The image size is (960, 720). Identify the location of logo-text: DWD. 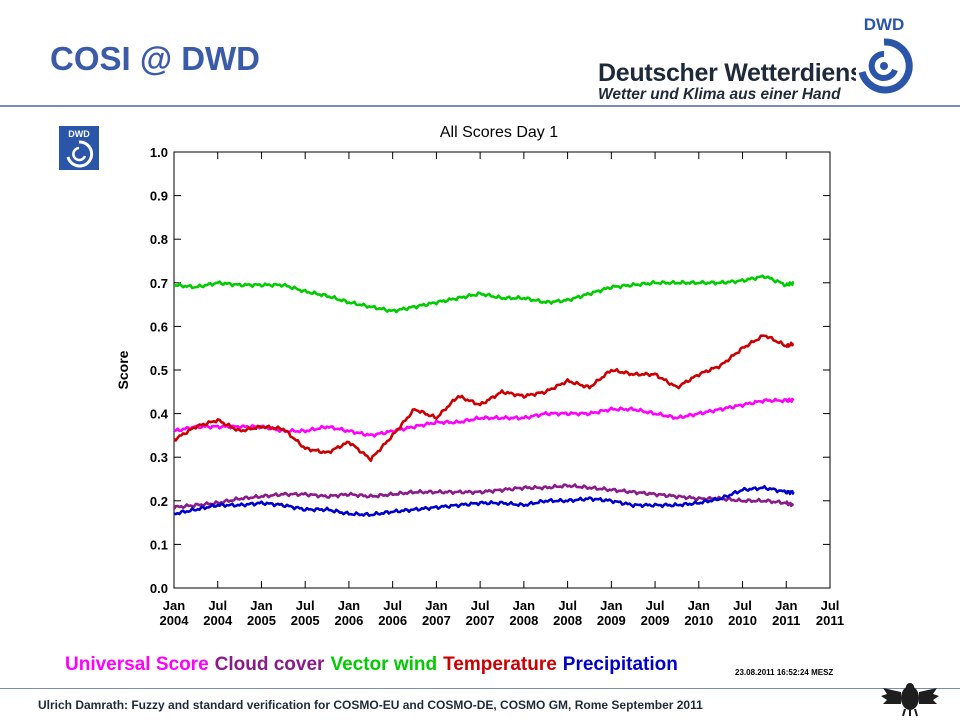
(884, 24).